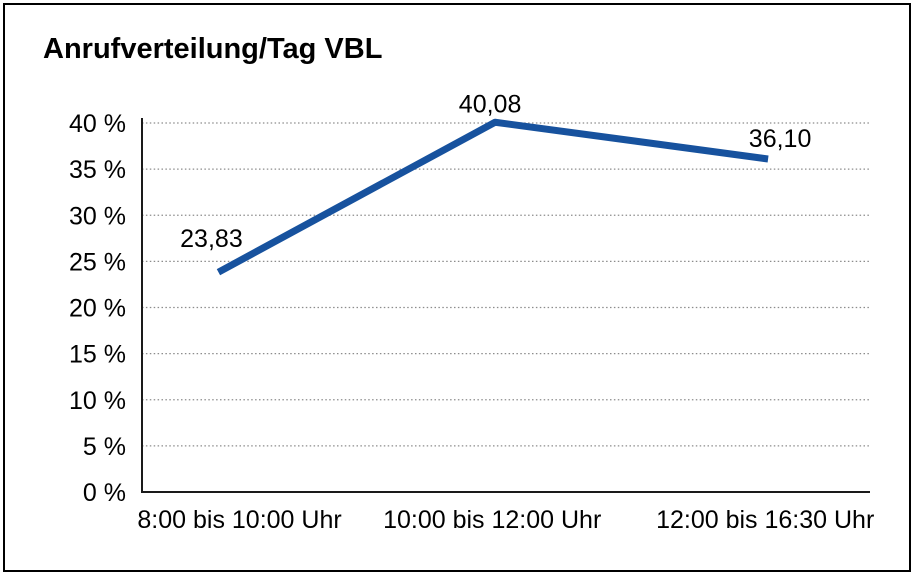 The height and width of the screenshot is (576, 915). Describe the element at coordinates (104, 493) in the screenshot. I see `y-tick-label: 0 %` at that location.